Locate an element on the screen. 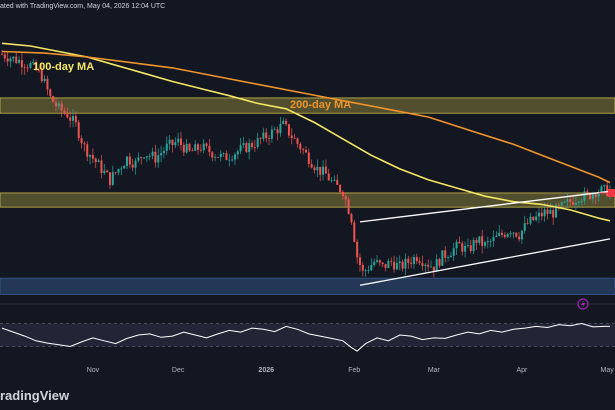 The image size is (615, 410). rsi-panel is located at coordinates (307, 327).